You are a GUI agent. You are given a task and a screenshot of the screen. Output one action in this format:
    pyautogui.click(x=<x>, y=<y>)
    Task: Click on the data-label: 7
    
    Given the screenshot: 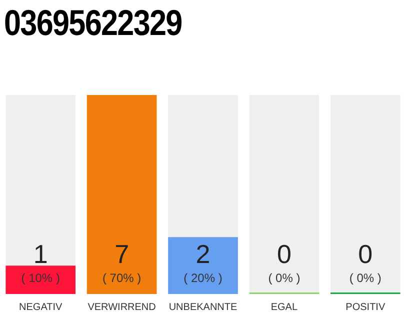 What is the action you would take?
    pyautogui.click(x=122, y=254)
    